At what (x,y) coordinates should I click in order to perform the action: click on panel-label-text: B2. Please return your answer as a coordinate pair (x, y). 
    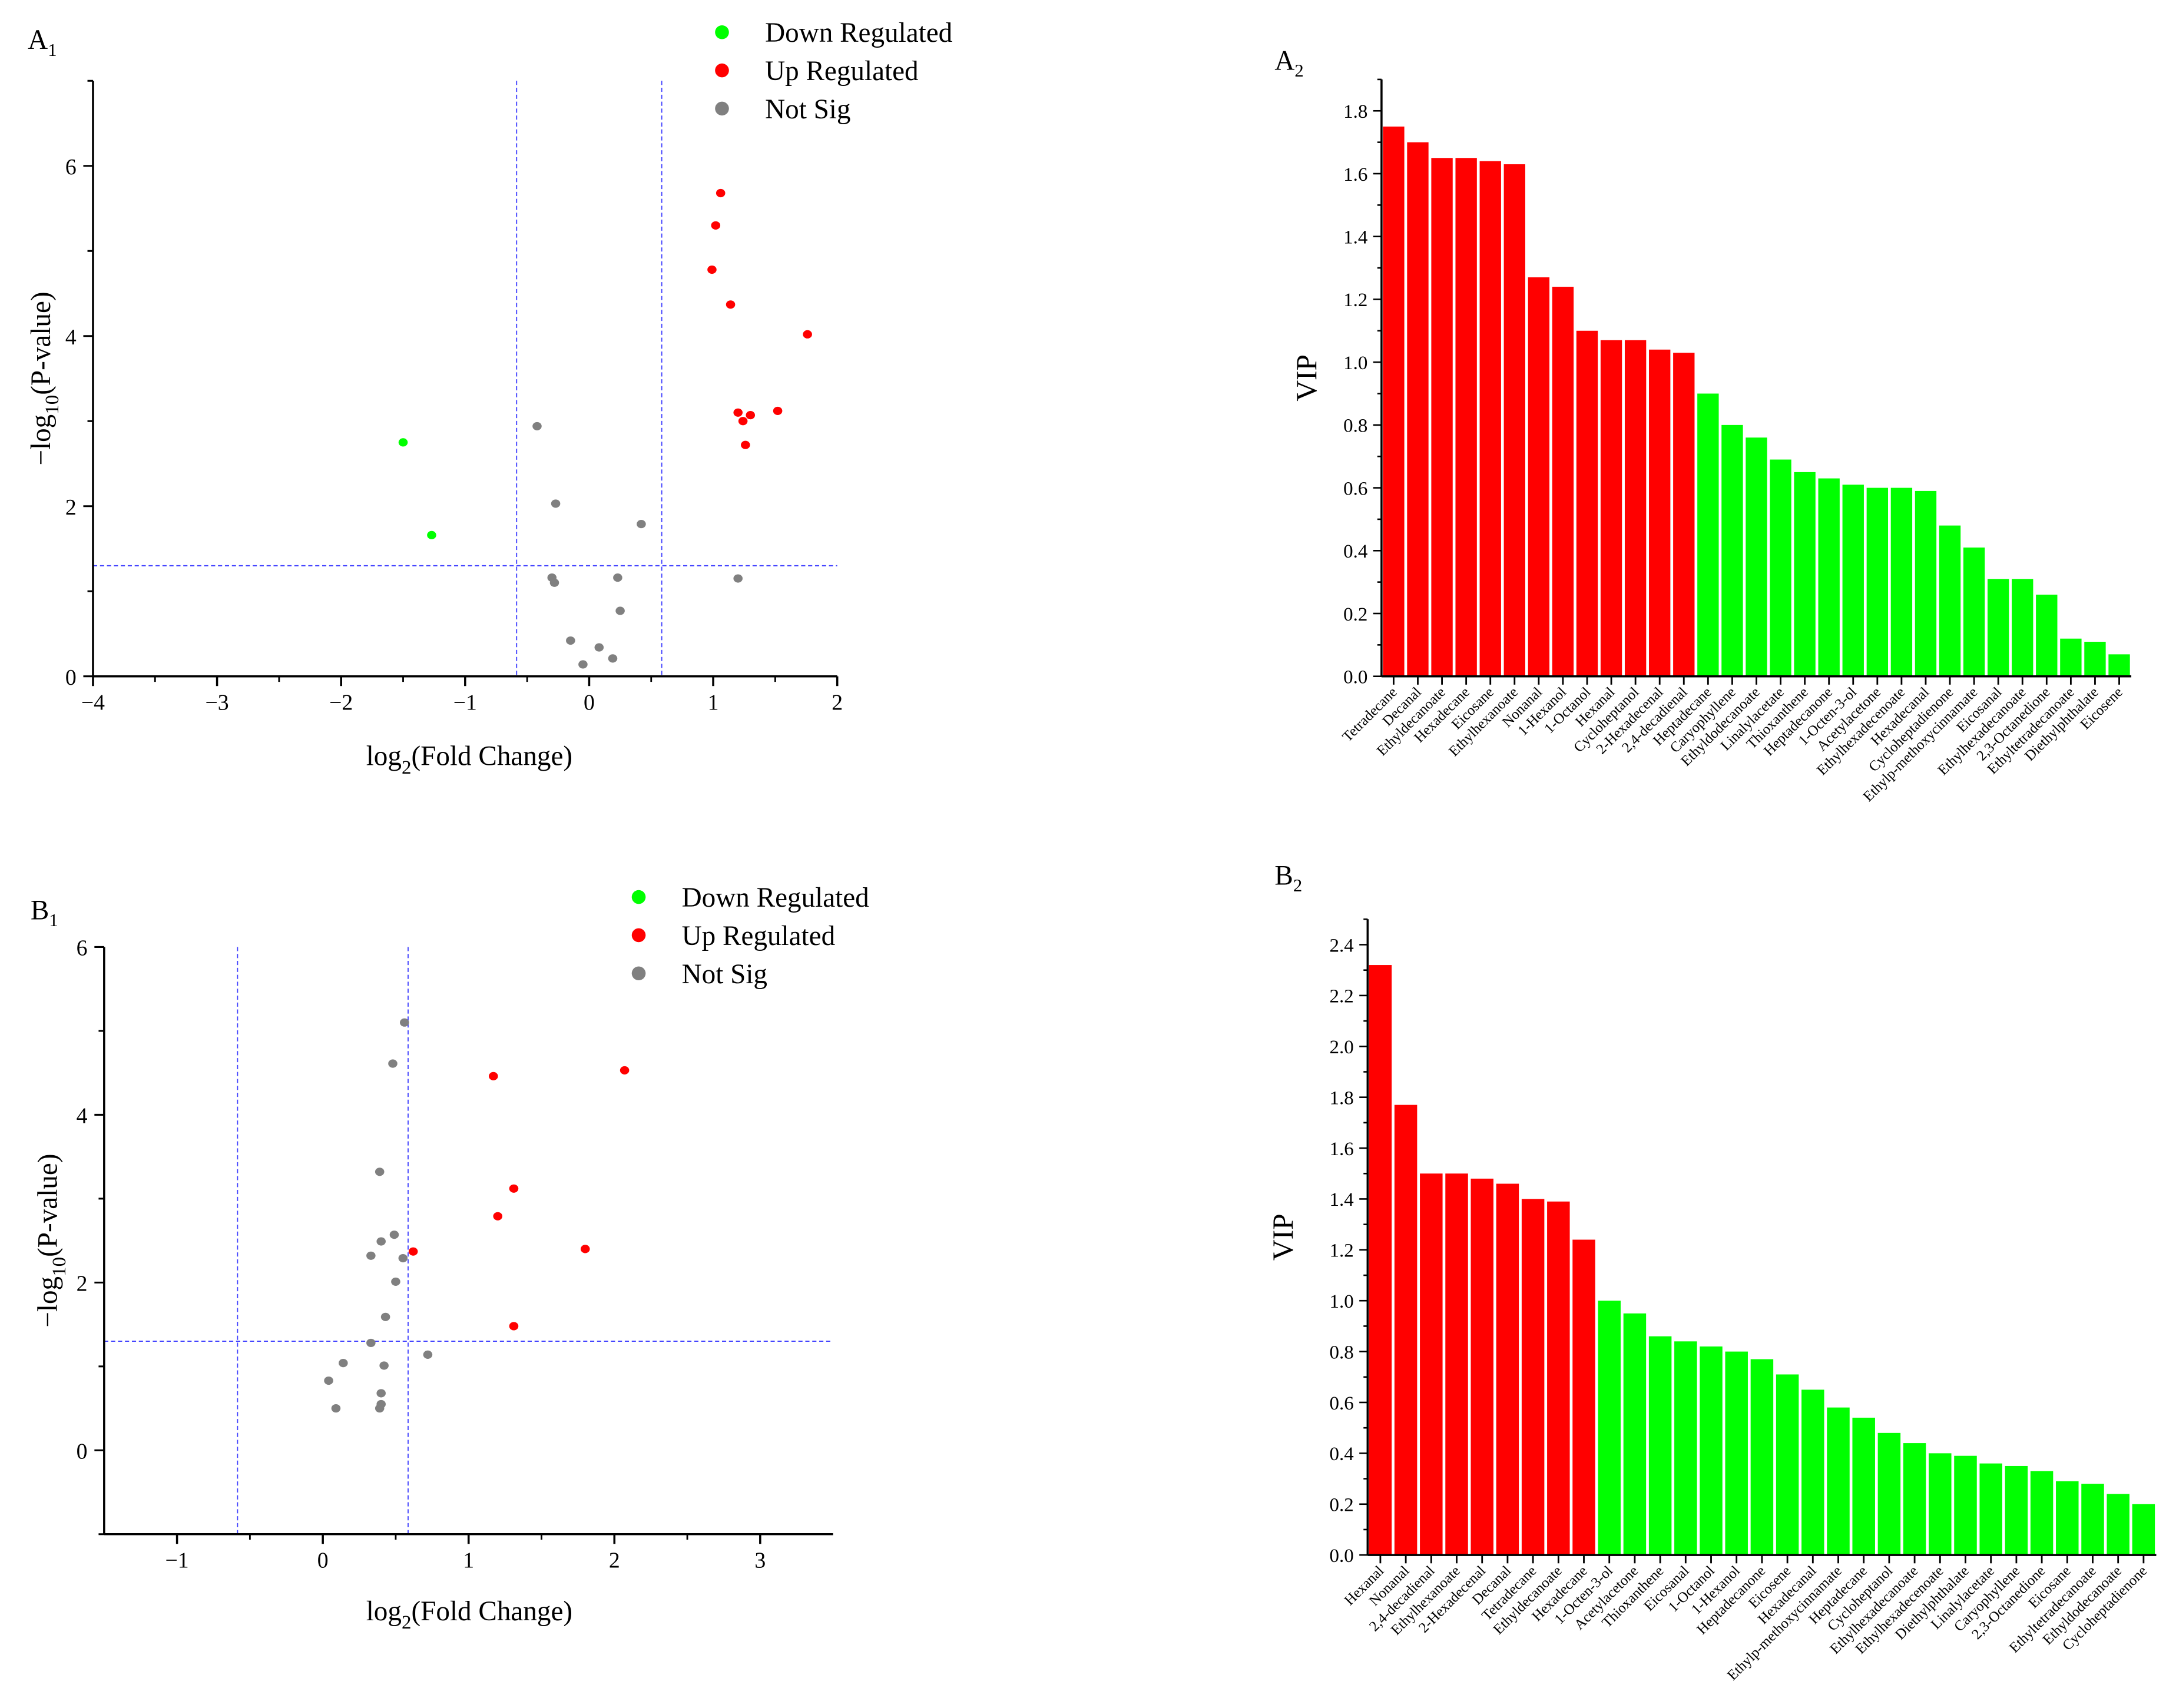
    Looking at the image, I should click on (1288, 878).